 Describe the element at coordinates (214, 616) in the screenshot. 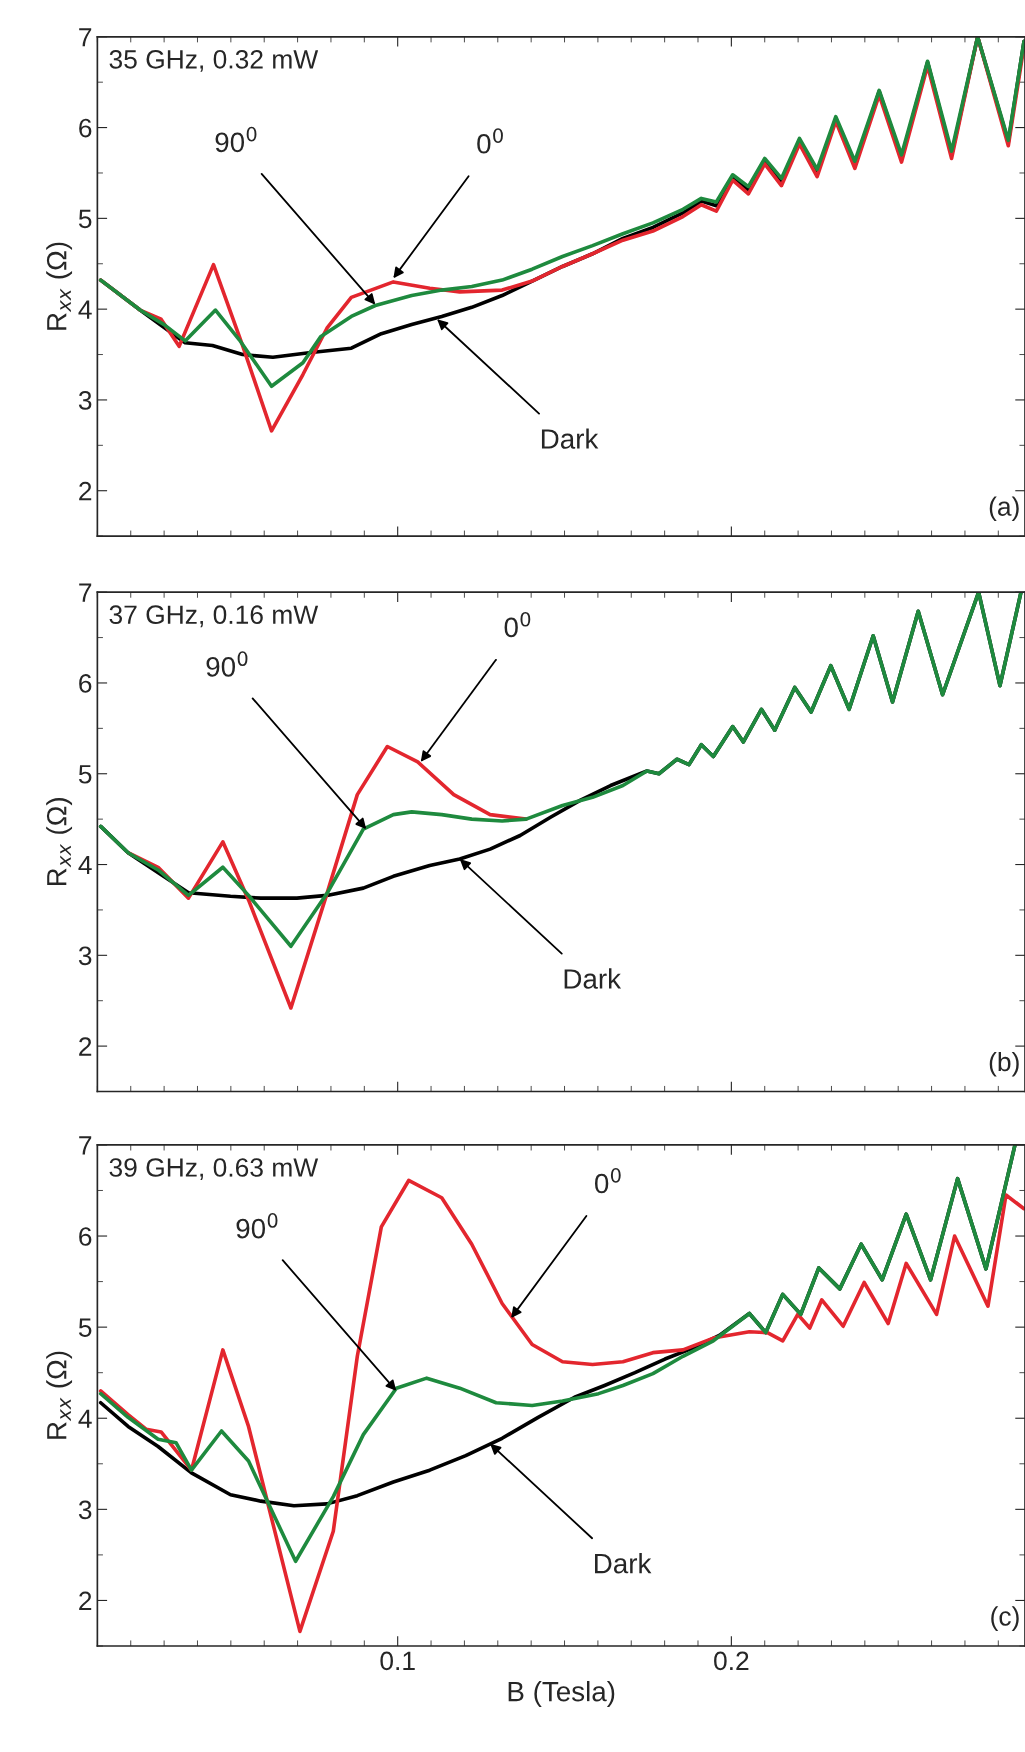

I see `annotation: 37 GHz, 0.16 mW` at that location.